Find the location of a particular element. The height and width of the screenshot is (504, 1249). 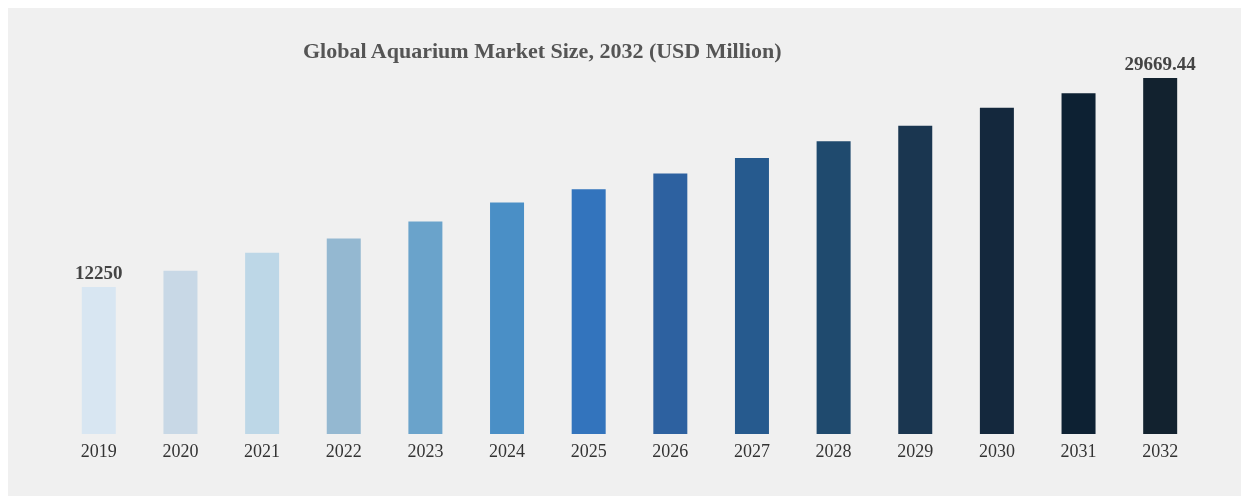

x-tick-label: 2028 is located at coordinates (833, 451).